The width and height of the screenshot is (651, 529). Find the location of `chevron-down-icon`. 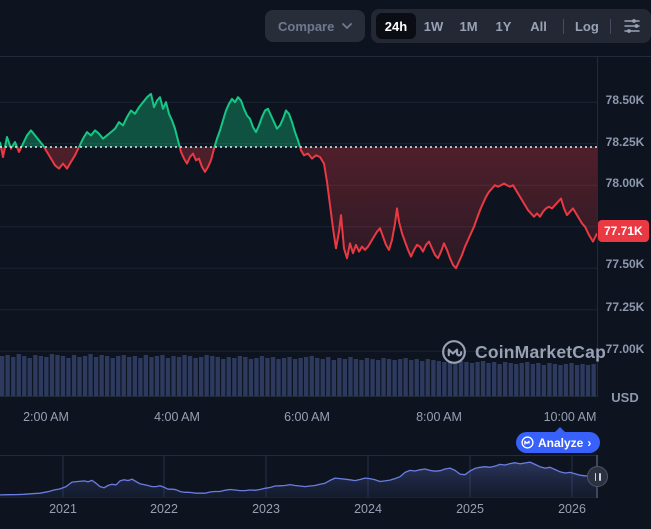

chevron-down-icon is located at coordinates (347, 25).